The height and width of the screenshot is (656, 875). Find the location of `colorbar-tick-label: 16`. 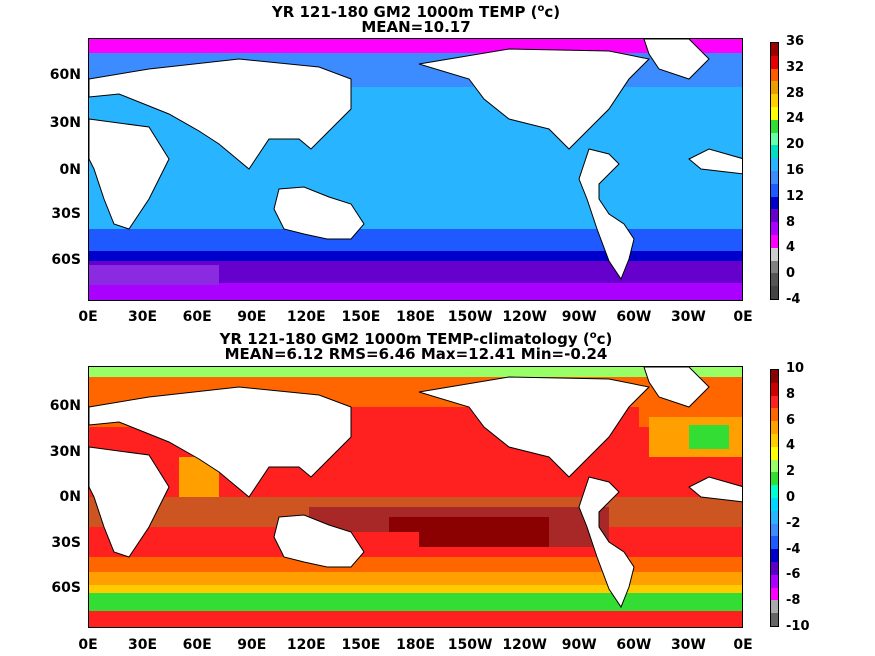

colorbar-tick-label: 16 is located at coordinates (795, 170).